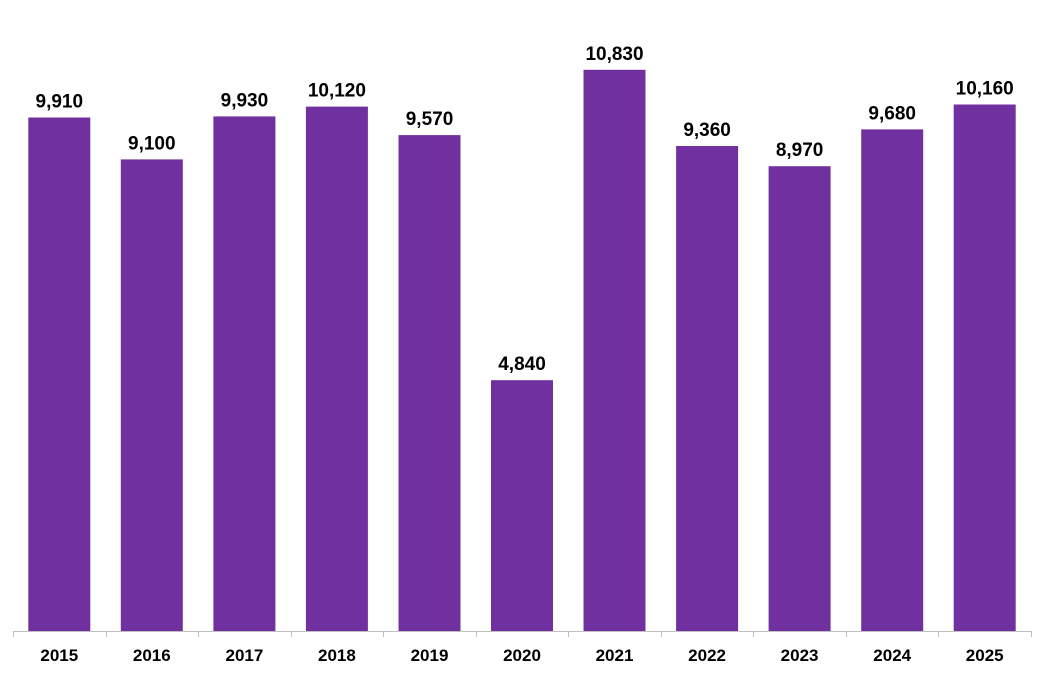 Image resolution: width=1043 pixels, height=681 pixels. I want to click on x-tick-label-2020: 2020, so click(522, 655).